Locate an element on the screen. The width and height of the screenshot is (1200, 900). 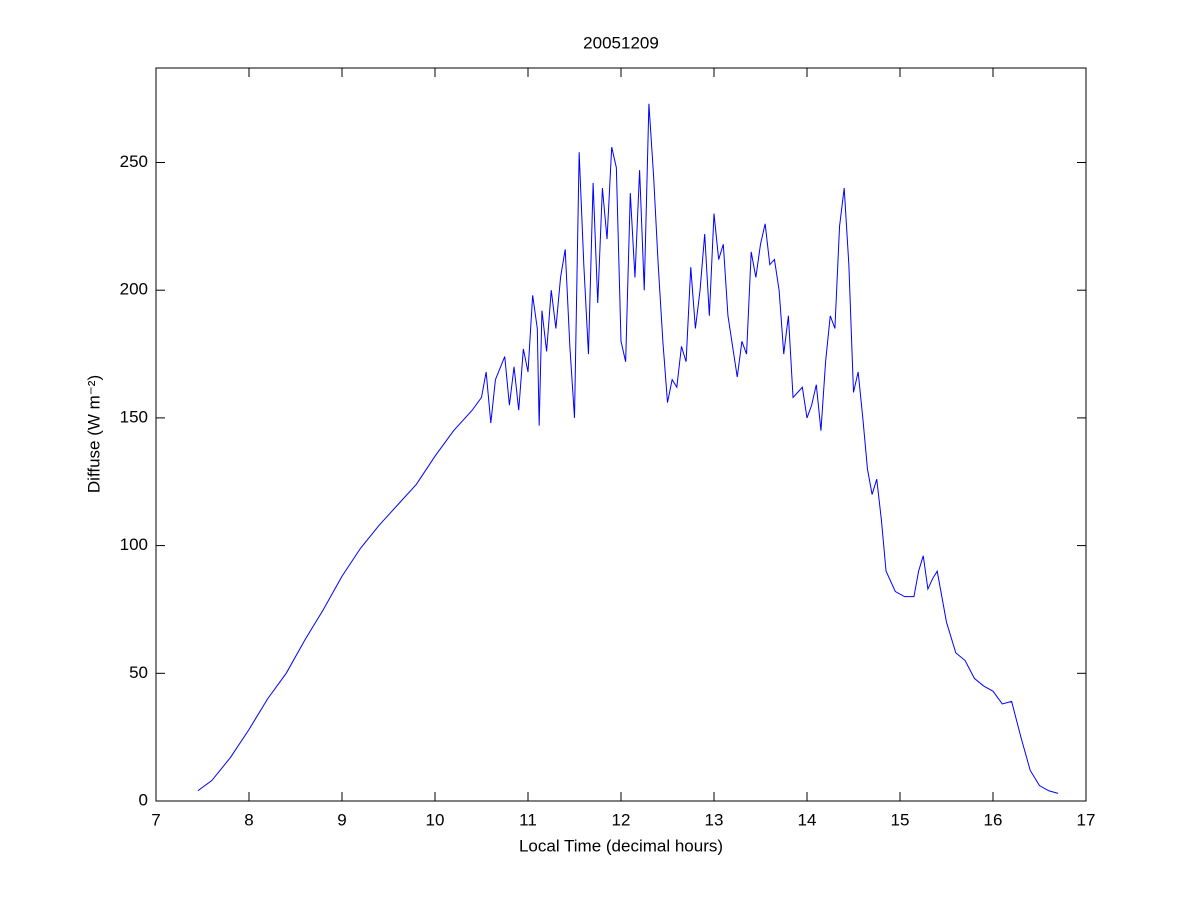
y-axis-label: Diffuse (W m⁻²) is located at coordinates (93, 434).